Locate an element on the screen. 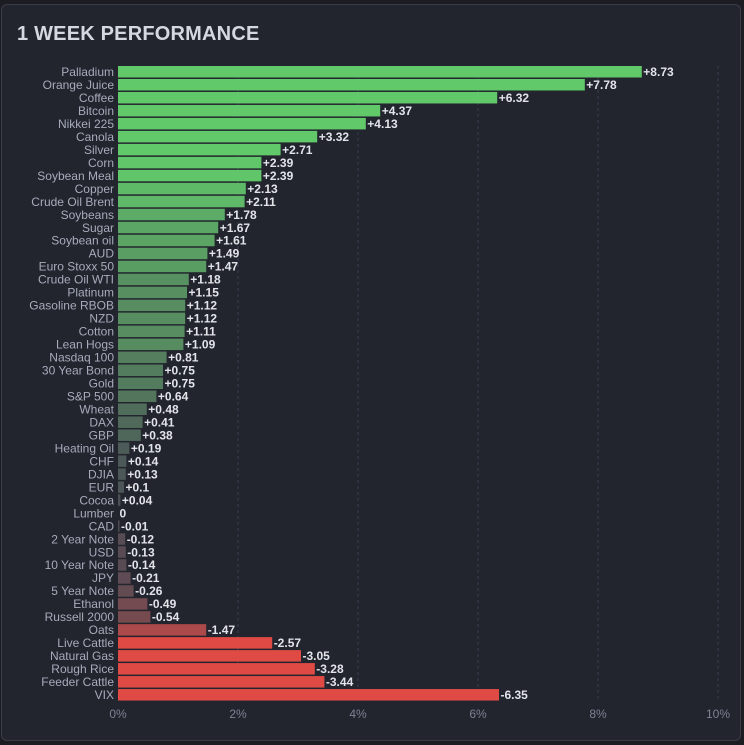 Image resolution: width=744 pixels, height=745 pixels. x-tick-label: 0% is located at coordinates (118, 714).